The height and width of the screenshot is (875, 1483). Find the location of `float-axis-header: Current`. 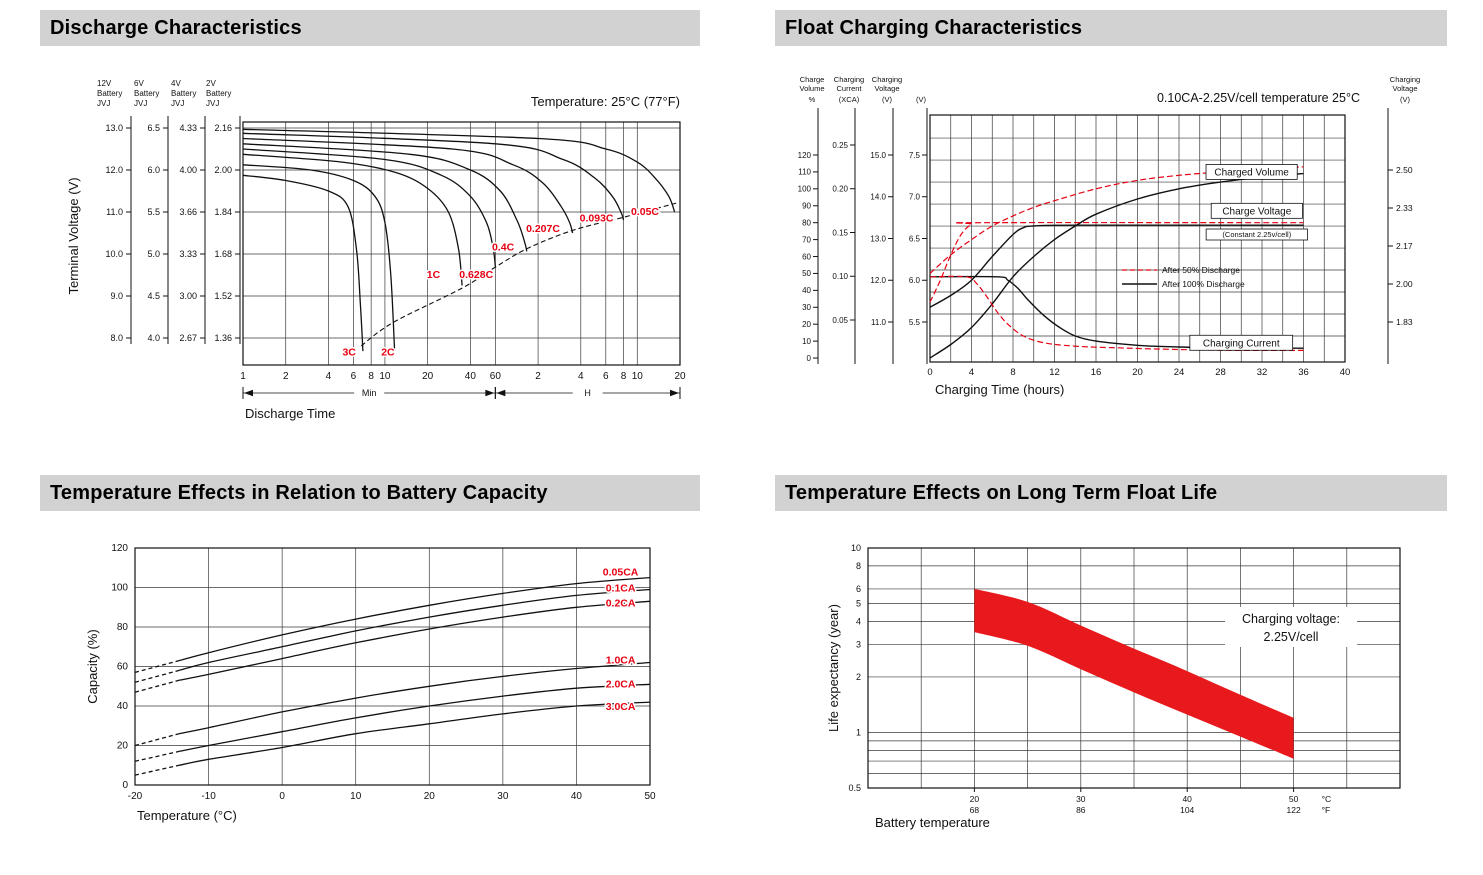

float-axis-header: Current is located at coordinates (849, 88).